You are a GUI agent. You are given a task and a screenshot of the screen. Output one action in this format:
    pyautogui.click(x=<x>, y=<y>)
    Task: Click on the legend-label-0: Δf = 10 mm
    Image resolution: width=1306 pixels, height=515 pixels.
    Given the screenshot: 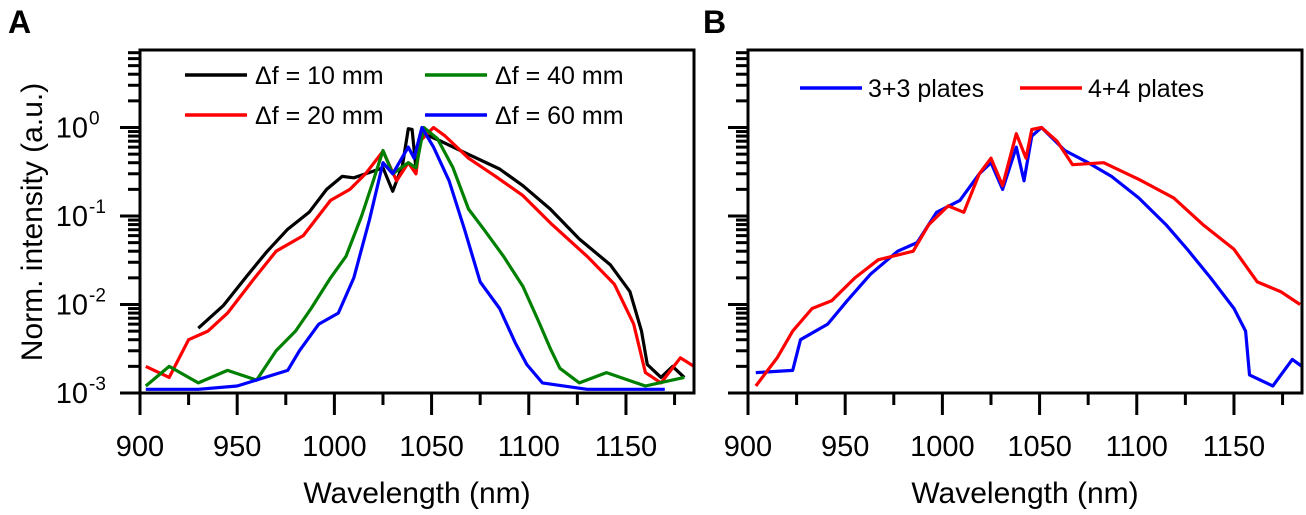 What is the action you would take?
    pyautogui.click(x=319, y=76)
    